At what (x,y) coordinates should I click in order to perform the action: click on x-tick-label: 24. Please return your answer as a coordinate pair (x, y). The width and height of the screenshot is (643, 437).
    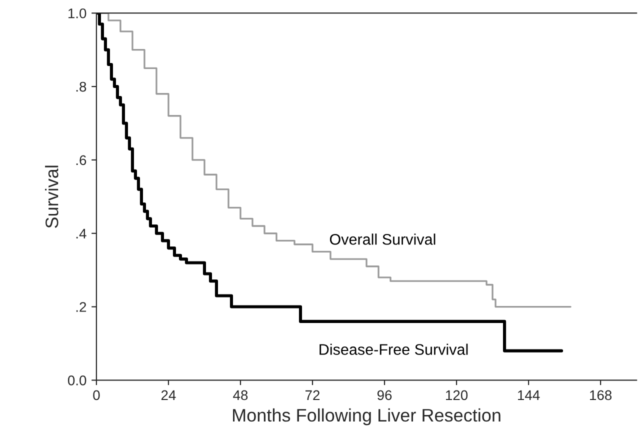
    Looking at the image, I should click on (168, 395).